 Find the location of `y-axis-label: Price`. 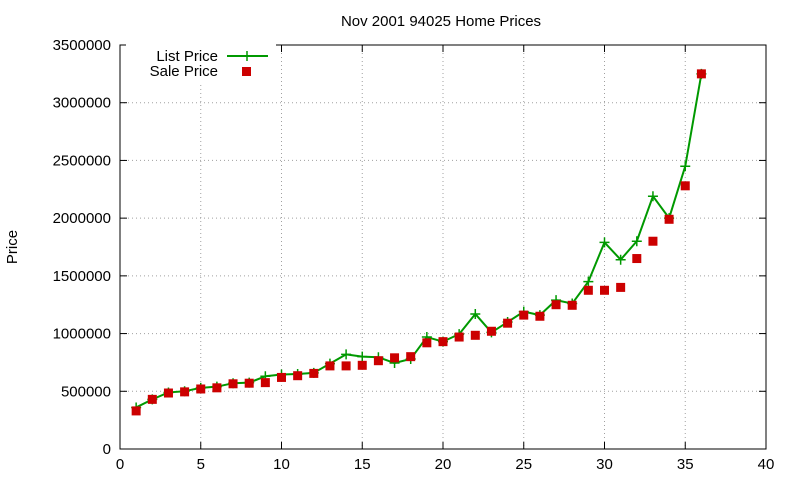

y-axis-label: Price is located at coordinates (12, 247).